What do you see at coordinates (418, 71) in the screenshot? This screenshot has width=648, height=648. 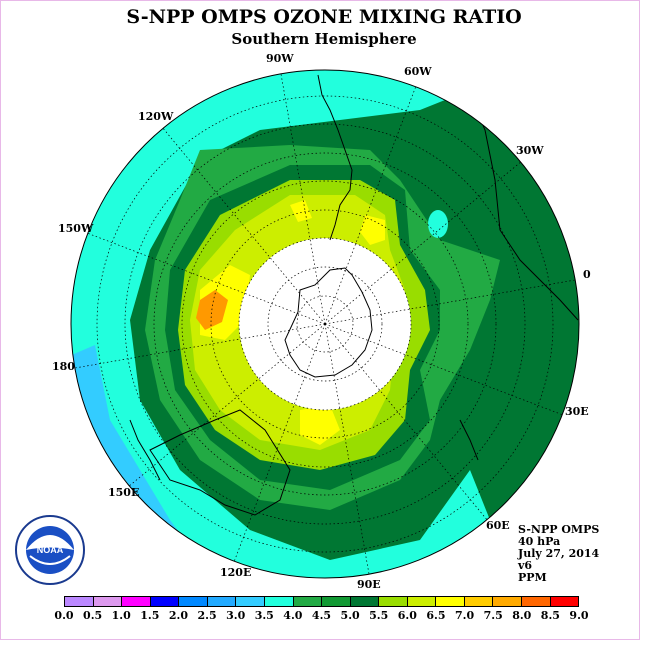 I see `lon-label-60w: 60W` at bounding box center [418, 71].